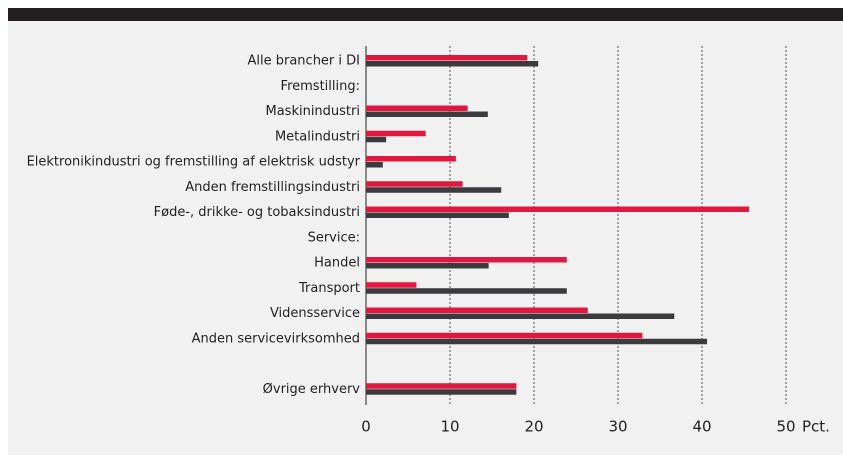 The width and height of the screenshot is (843, 455). Describe the element at coordinates (366, 427) in the screenshot. I see `x-tick-label: 0` at that location.